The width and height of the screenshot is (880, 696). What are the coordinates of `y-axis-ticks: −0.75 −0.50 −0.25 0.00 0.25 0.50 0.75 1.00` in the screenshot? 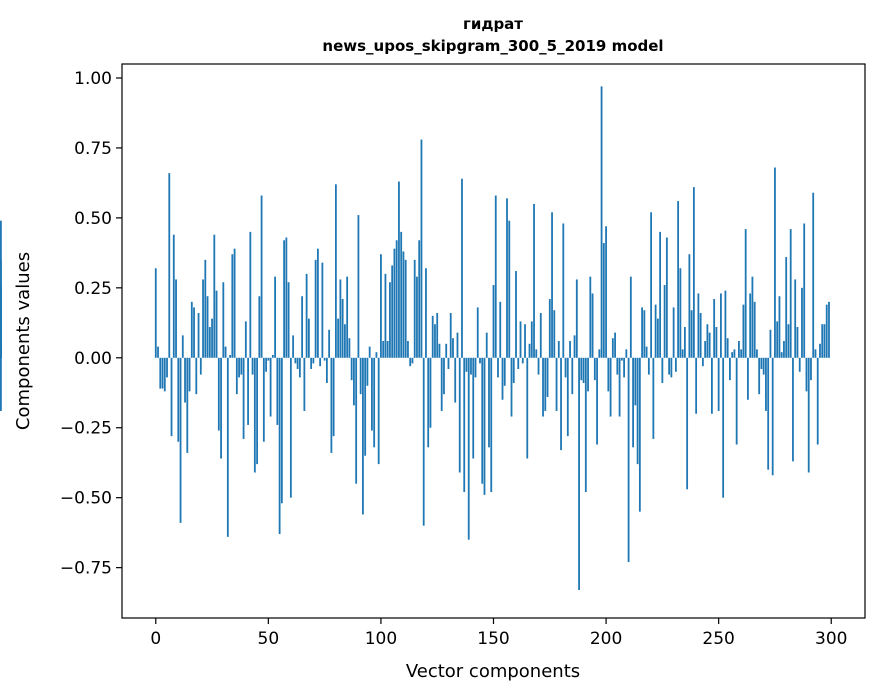 It's located at (91, 324).